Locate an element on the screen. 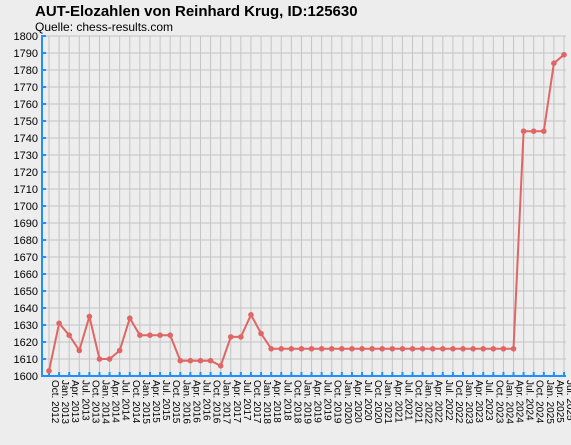 The width and height of the screenshot is (571, 445). x-tick-label: Oct. 2018 is located at coordinates (296, 402).